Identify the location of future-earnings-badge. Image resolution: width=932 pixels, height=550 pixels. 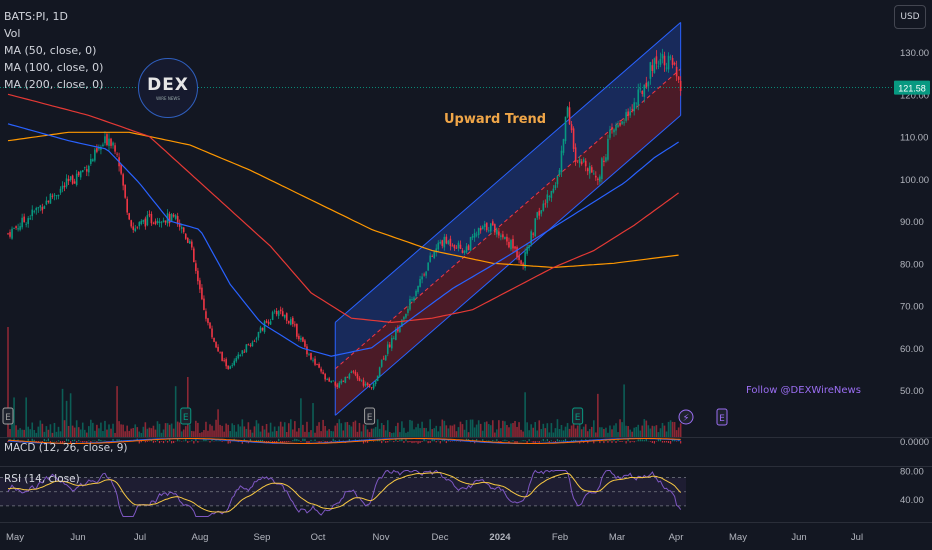
(722, 417).